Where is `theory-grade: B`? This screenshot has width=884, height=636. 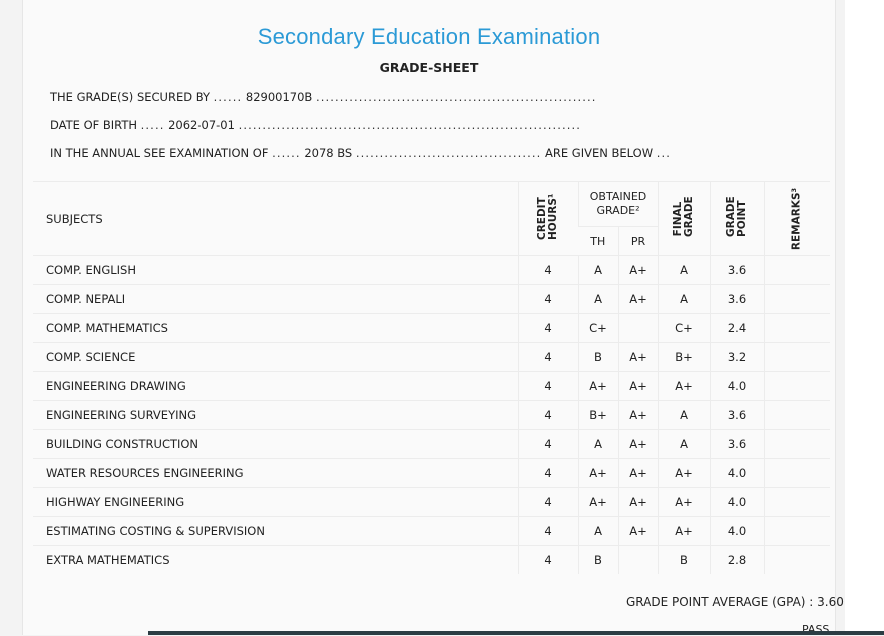
theory-grade: B is located at coordinates (597, 559).